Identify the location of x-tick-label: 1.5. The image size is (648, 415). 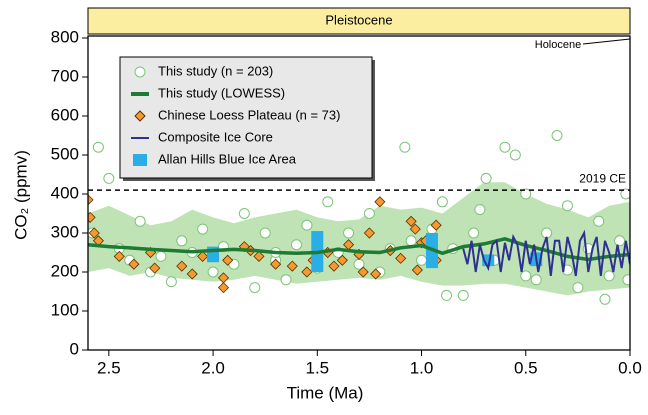
(317, 367).